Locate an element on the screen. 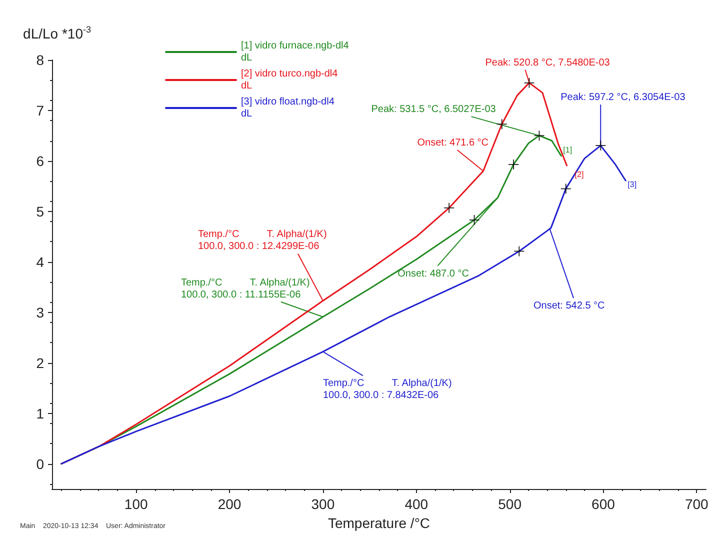 The height and width of the screenshot is (544, 712). x-tick-label: 700 is located at coordinates (696, 504).